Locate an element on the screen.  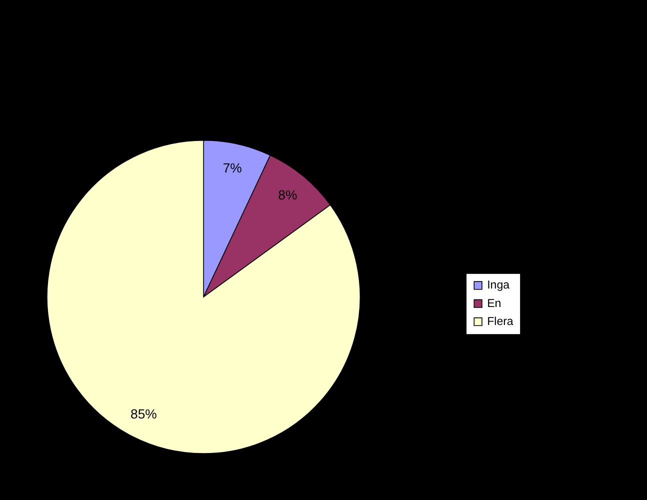
data-label: 85% is located at coordinates (144, 414).